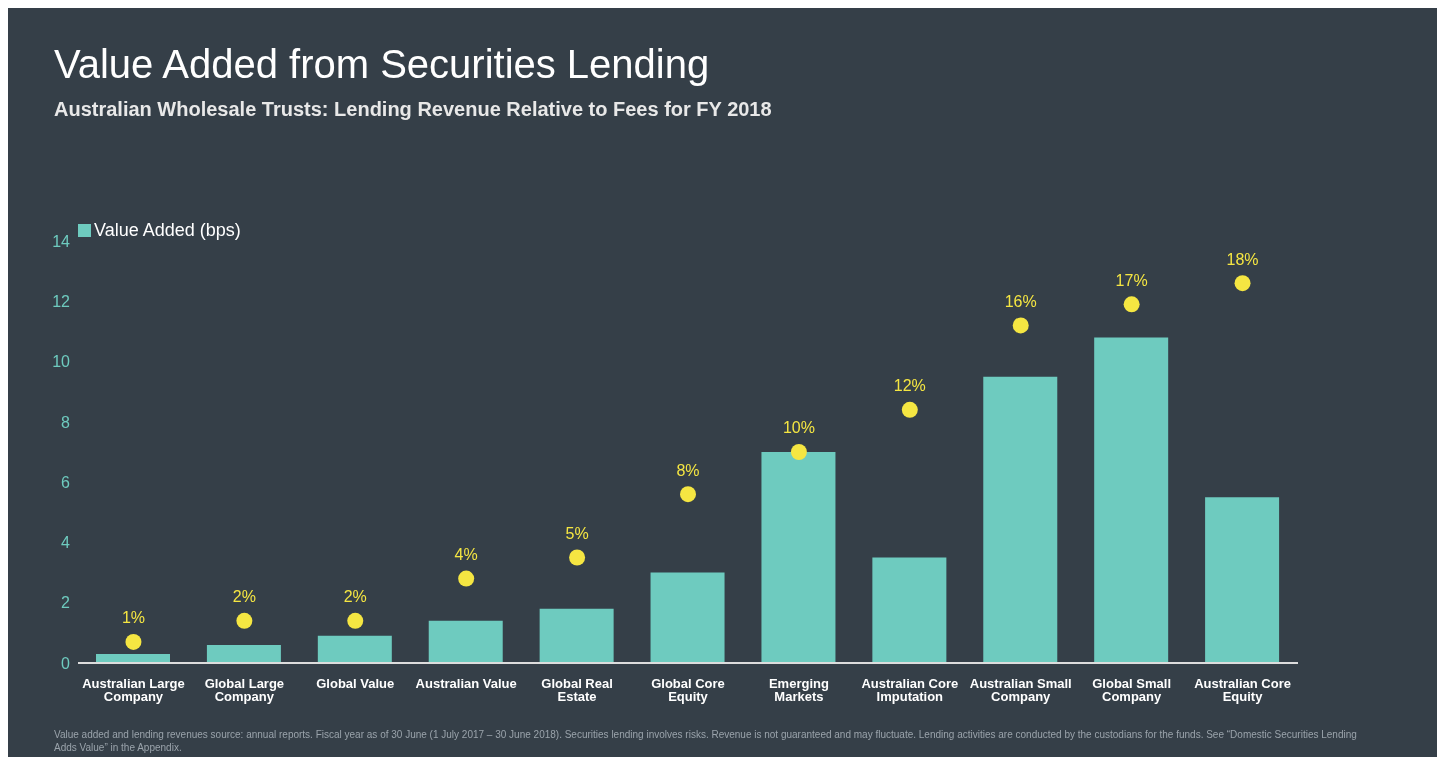 This screenshot has height=765, width=1445. I want to click on y-tick-label: 8, so click(66, 422).